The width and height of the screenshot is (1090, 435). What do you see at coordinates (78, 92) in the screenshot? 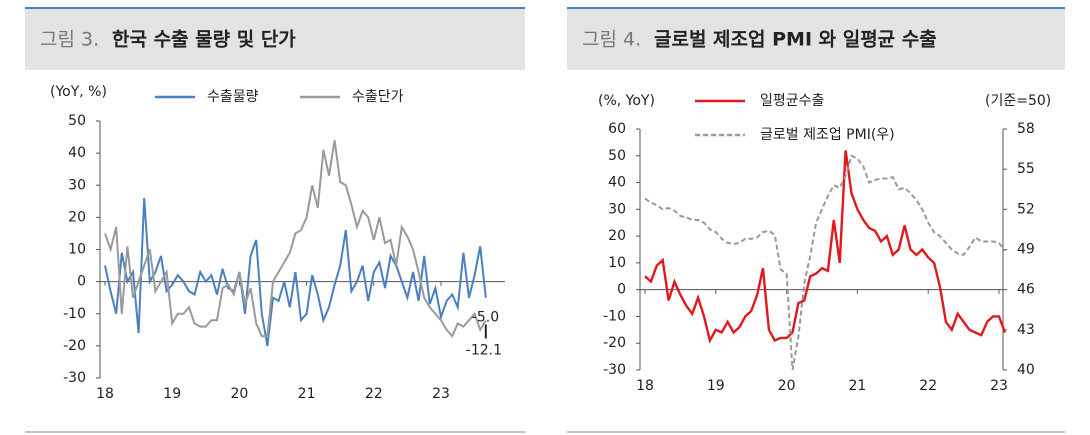
I see `y-axis-label: (YoY, %)` at bounding box center [78, 92].